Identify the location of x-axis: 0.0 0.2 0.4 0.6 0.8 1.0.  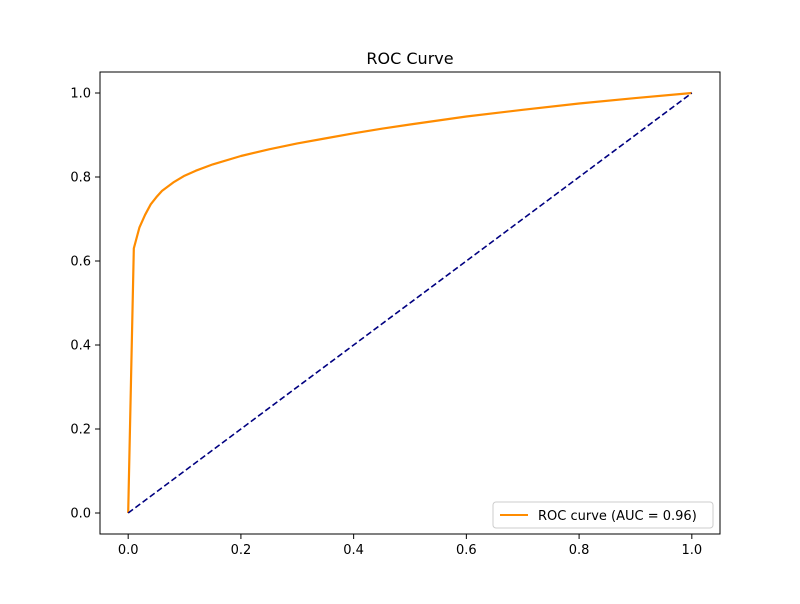
(410, 546).